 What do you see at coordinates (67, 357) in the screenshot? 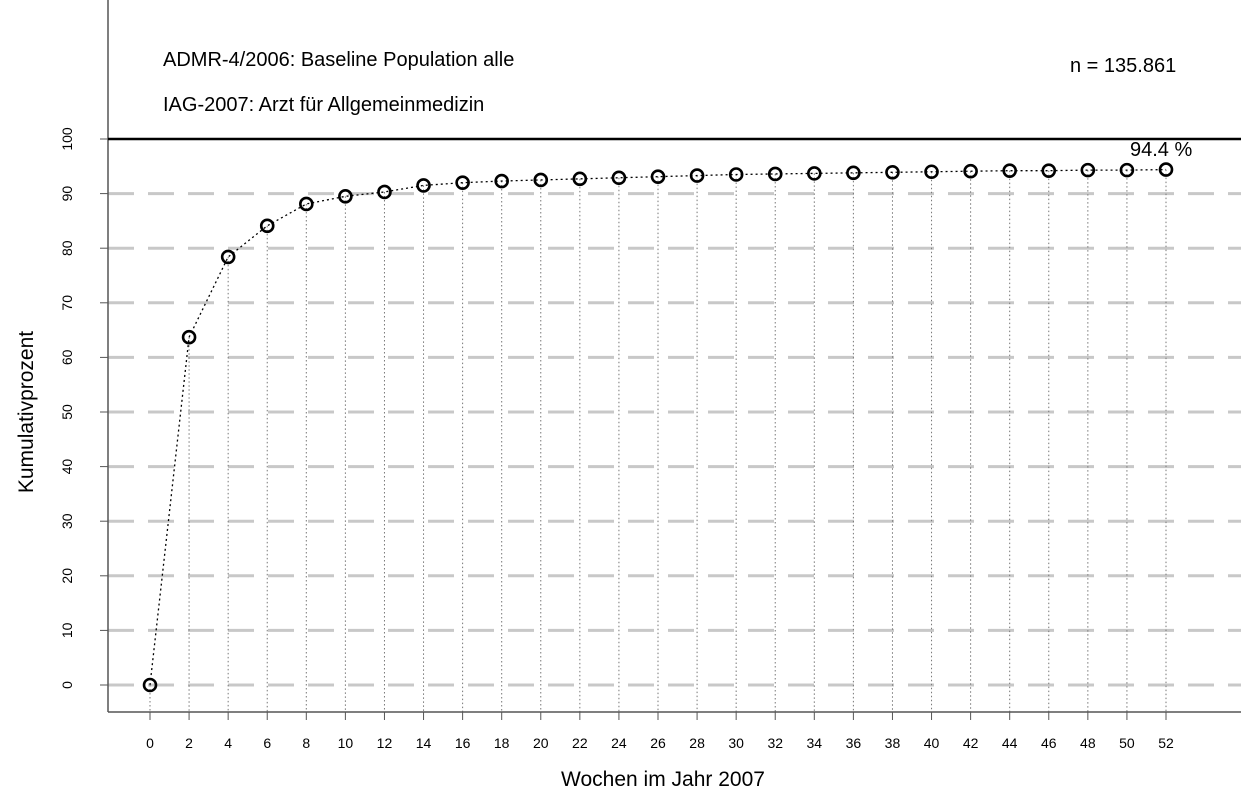
I see `y-tick-label-60: 60` at bounding box center [67, 357].